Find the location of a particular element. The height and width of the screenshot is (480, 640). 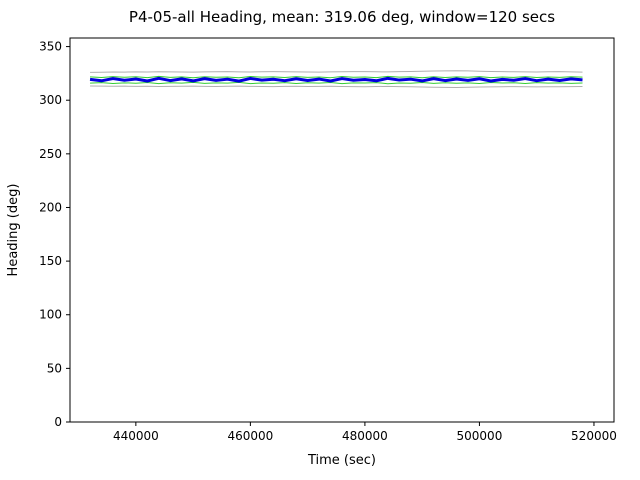

y-axis-label: Heading (deg) is located at coordinates (13, 230).